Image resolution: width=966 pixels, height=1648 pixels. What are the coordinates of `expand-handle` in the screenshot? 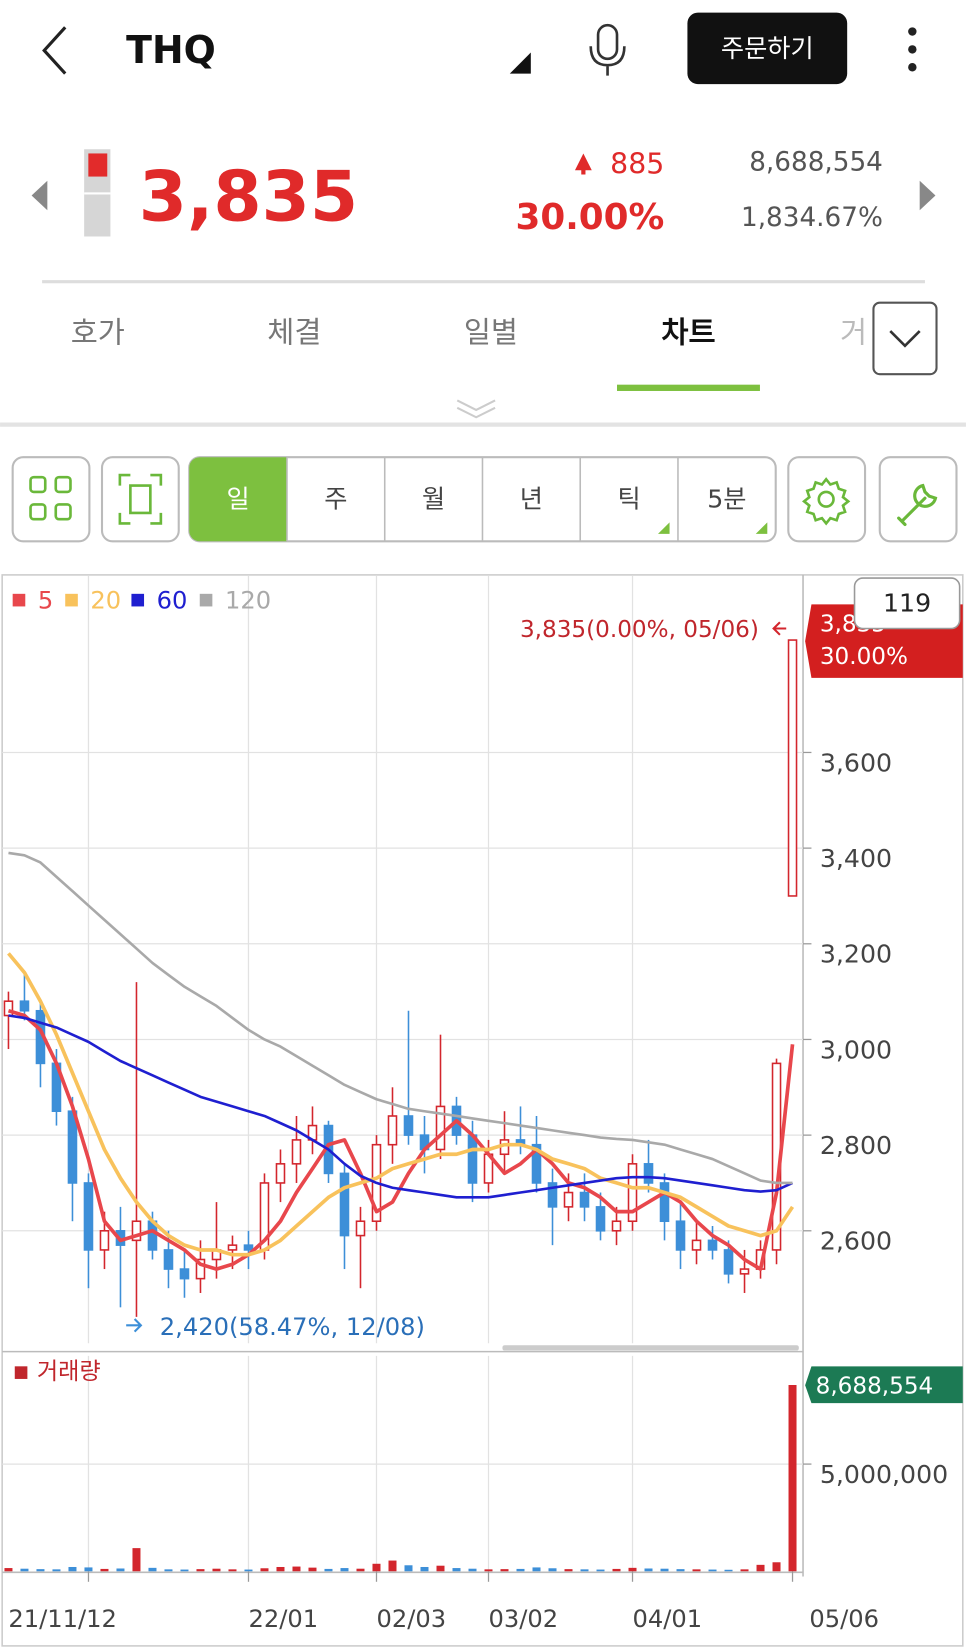 It's located at (476, 409).